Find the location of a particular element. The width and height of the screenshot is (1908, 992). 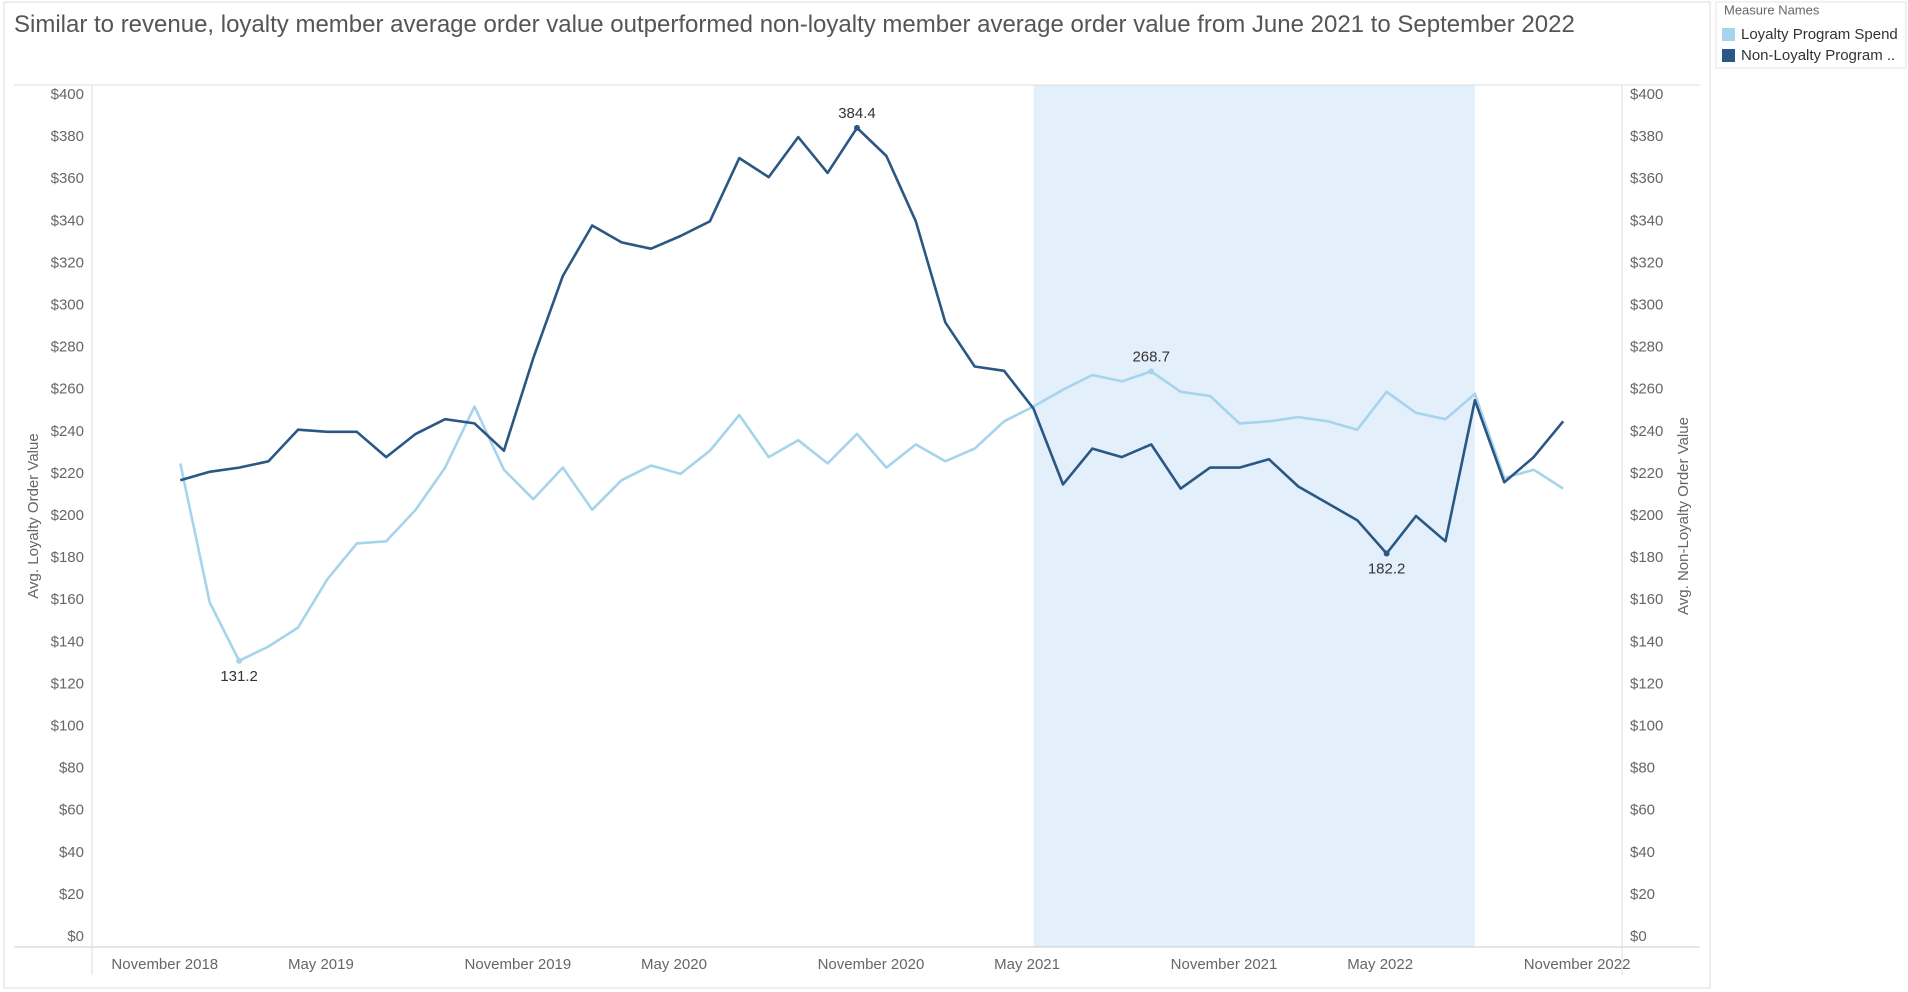

value-label: 182.2 is located at coordinates (1387, 568).